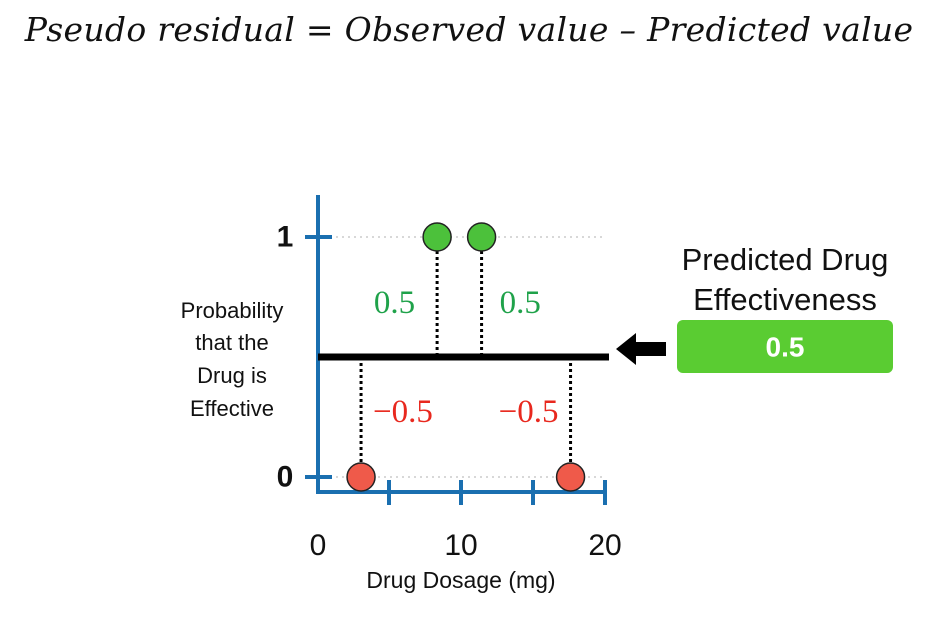  I want to click on prediction-title-line-1: Predicted Drug, so click(785, 259).